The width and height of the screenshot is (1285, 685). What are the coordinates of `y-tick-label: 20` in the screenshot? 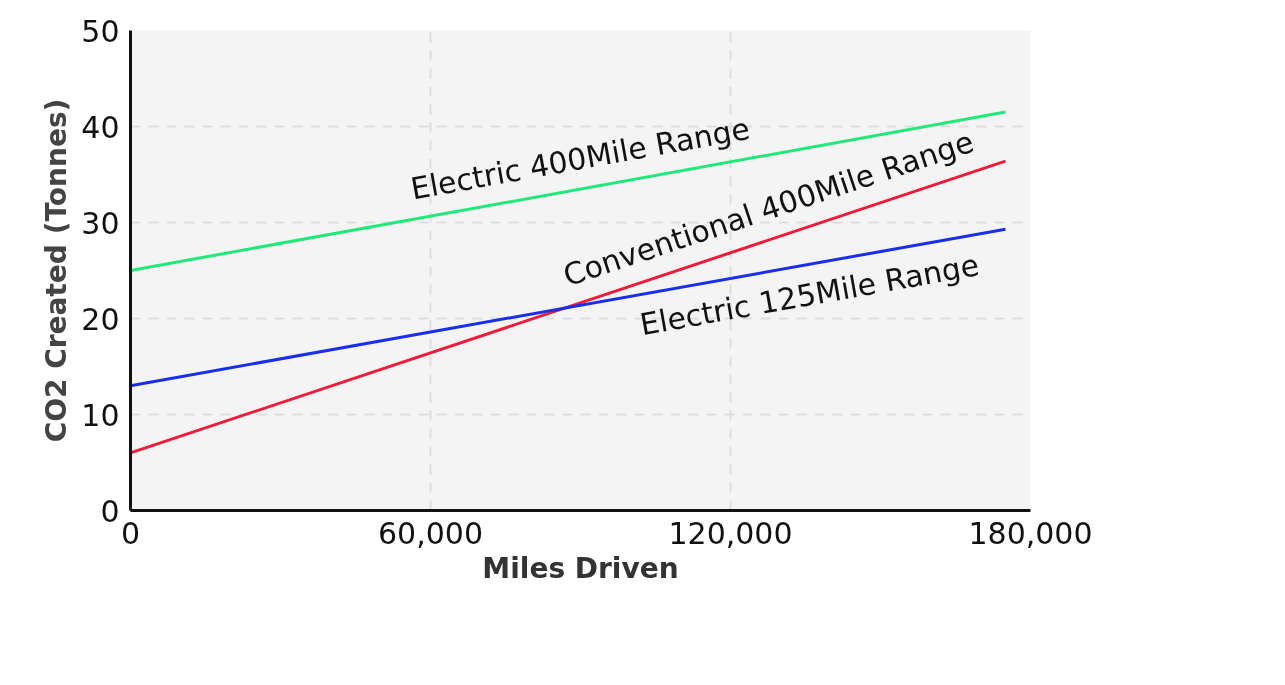 It's located at (100, 319).